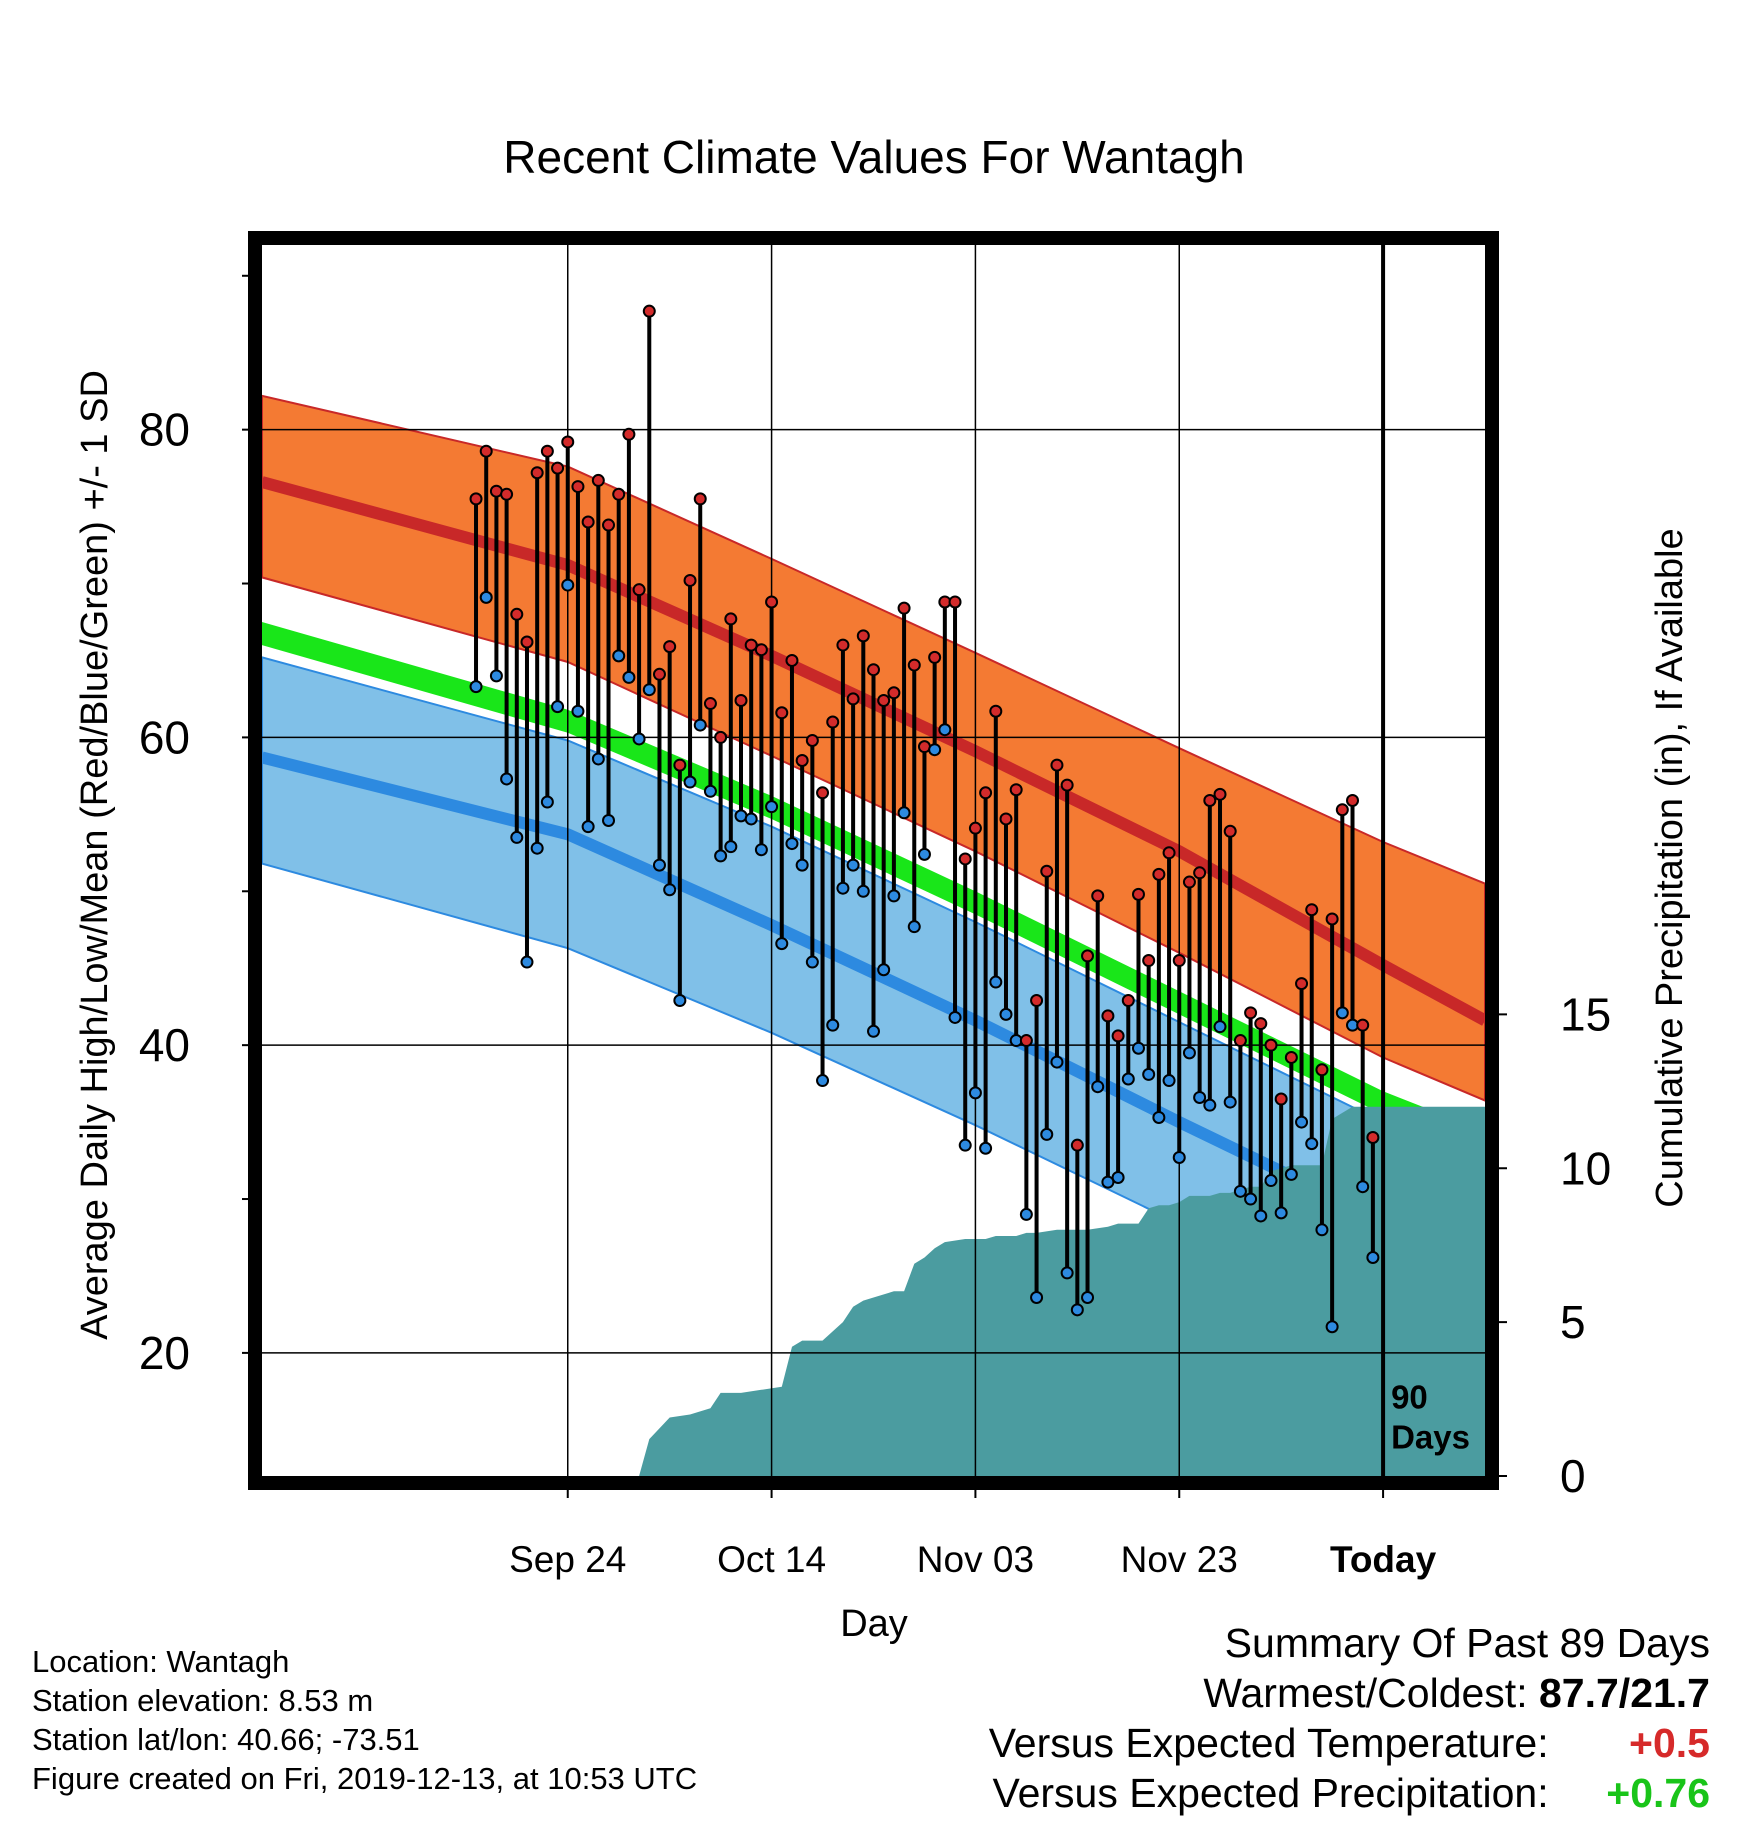  I want to click on chart-title: Recent Climate Values For Wantagh, so click(873, 157).